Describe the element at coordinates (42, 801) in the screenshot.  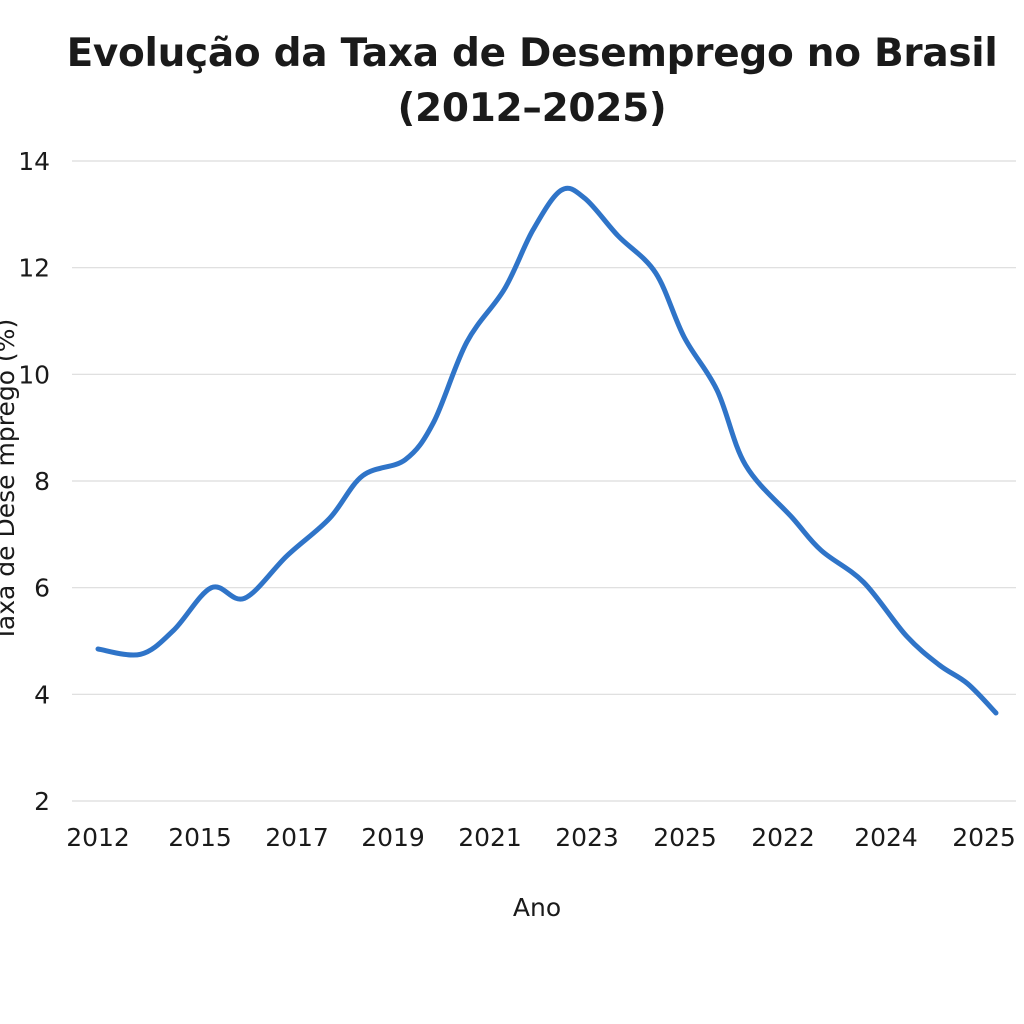
I see `y-tick-label: 2` at that location.